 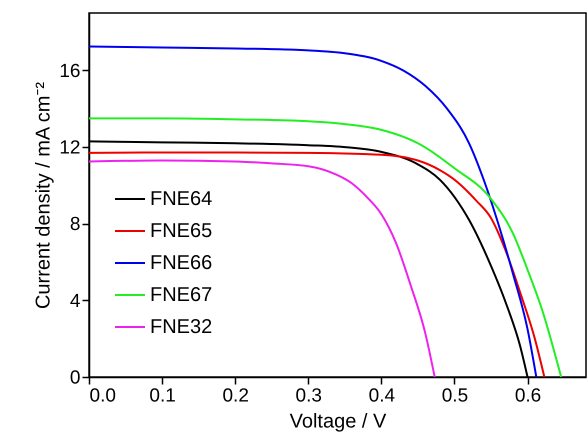 I want to click on x-axis-title: Voltage / V, so click(x=339, y=421).